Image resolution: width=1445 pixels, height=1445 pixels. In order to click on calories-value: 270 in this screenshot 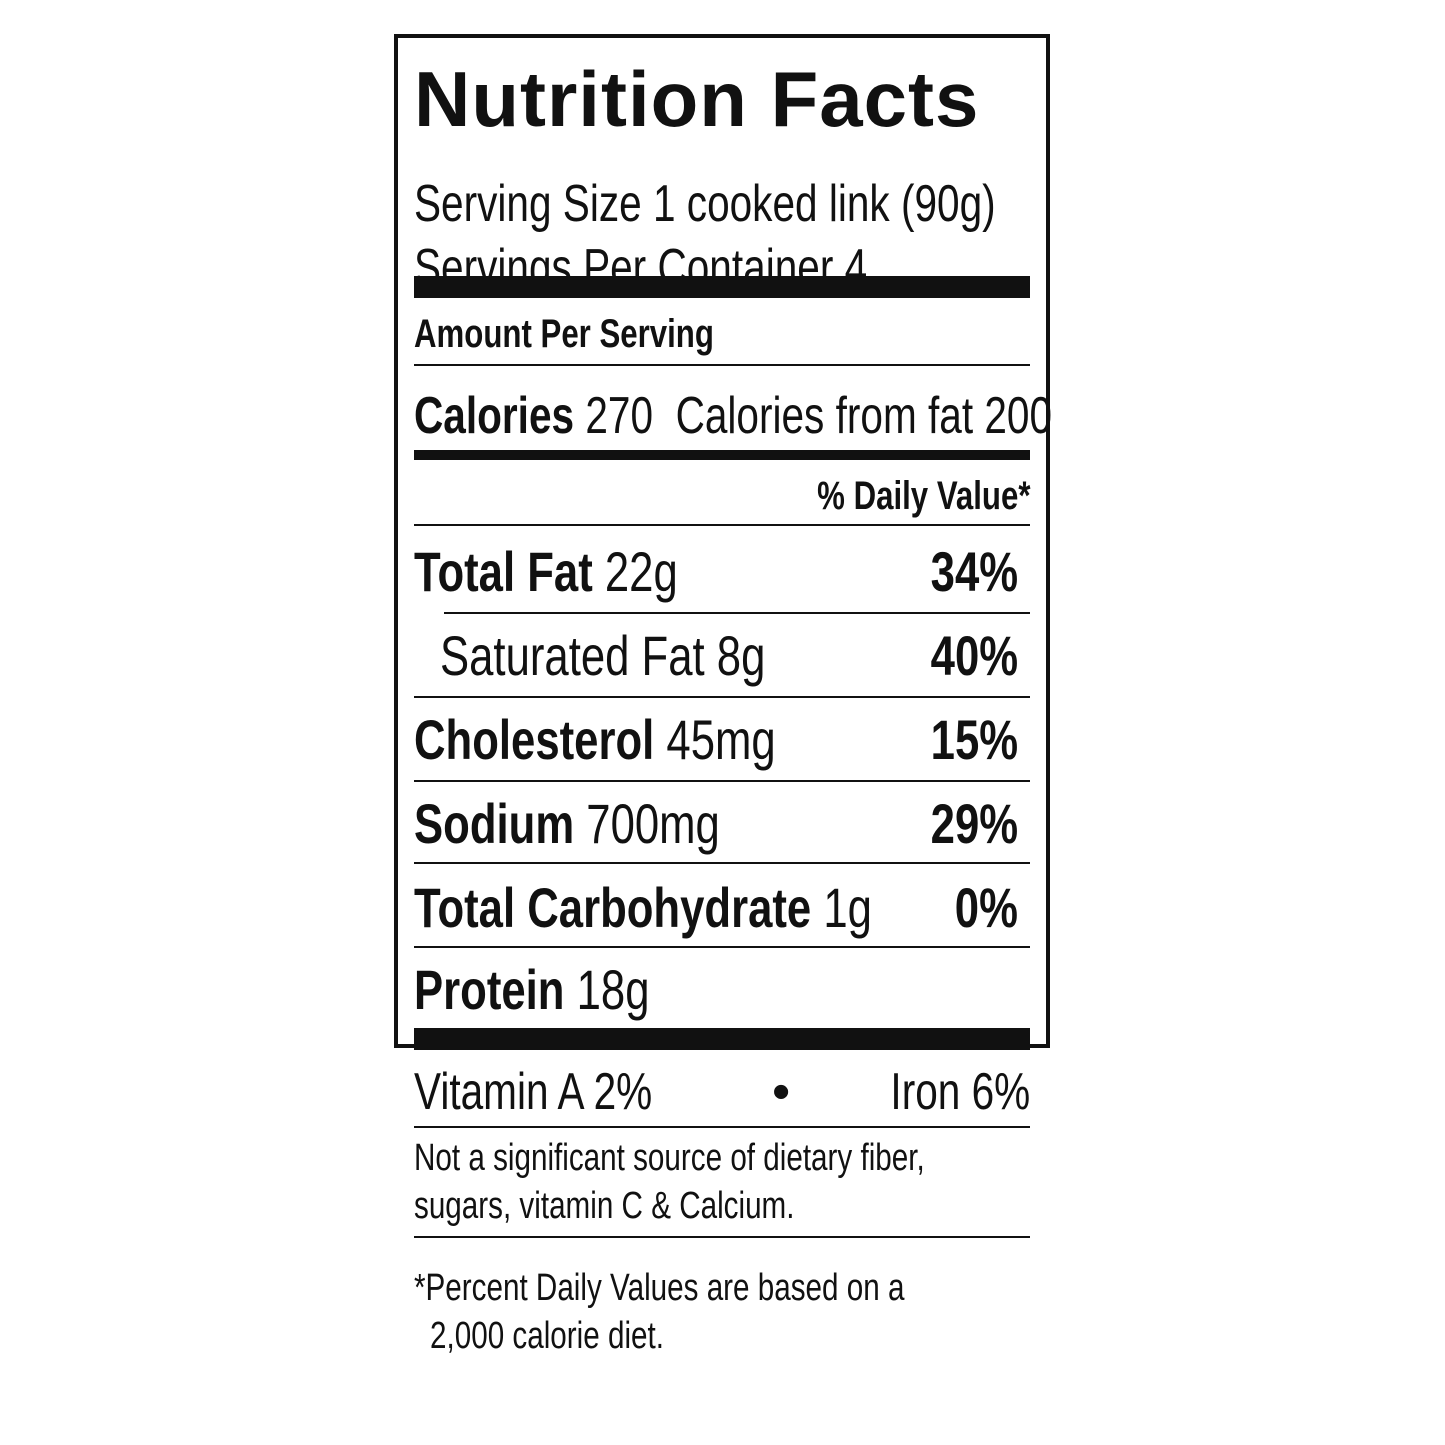, I will do `click(619, 416)`.